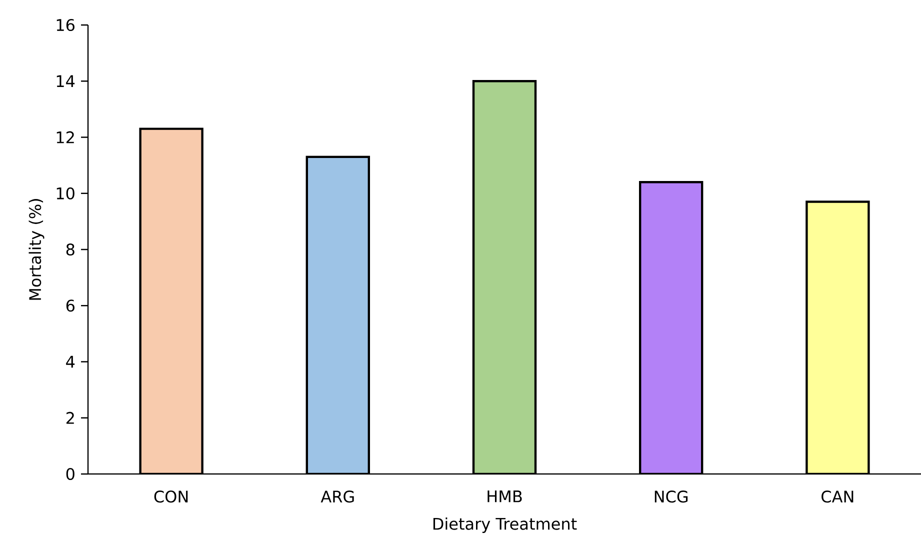 Image resolution: width=921 pixels, height=556 pixels. I want to click on x-axis-title: Dietary Treatment, so click(505, 525).